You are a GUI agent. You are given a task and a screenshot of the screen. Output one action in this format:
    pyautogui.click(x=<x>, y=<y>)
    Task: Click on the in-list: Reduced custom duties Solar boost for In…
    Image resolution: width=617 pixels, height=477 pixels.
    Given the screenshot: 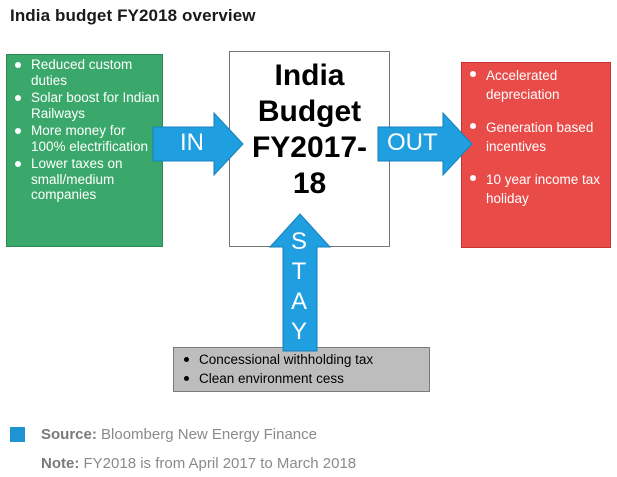 What is the action you would take?
    pyautogui.click(x=88, y=131)
    